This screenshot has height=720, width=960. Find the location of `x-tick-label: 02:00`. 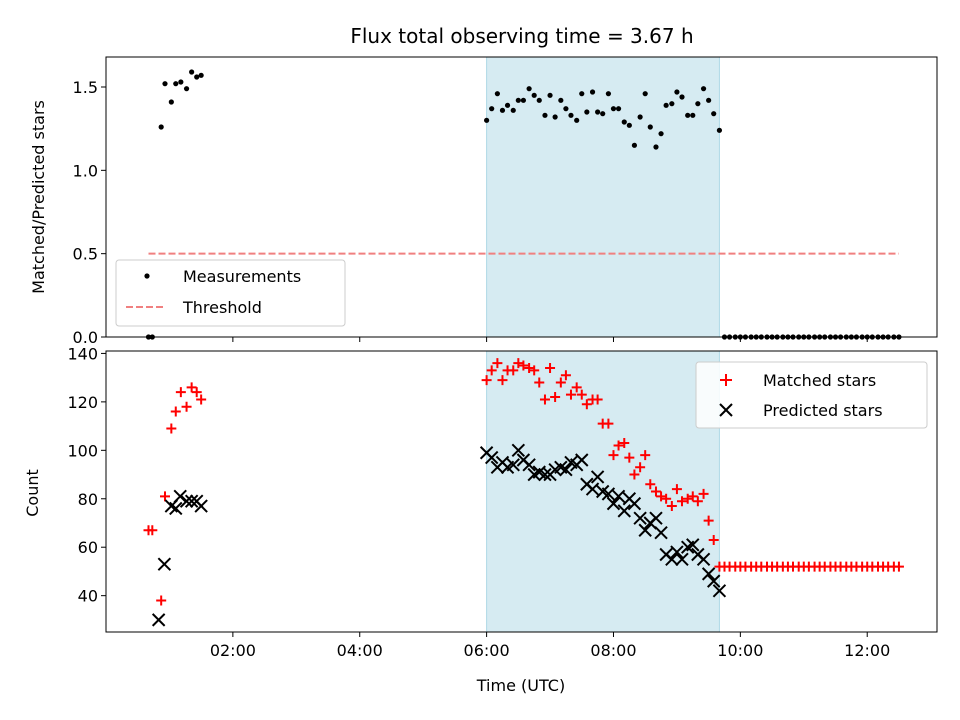

x-tick-label: 02:00 is located at coordinates (233, 650).